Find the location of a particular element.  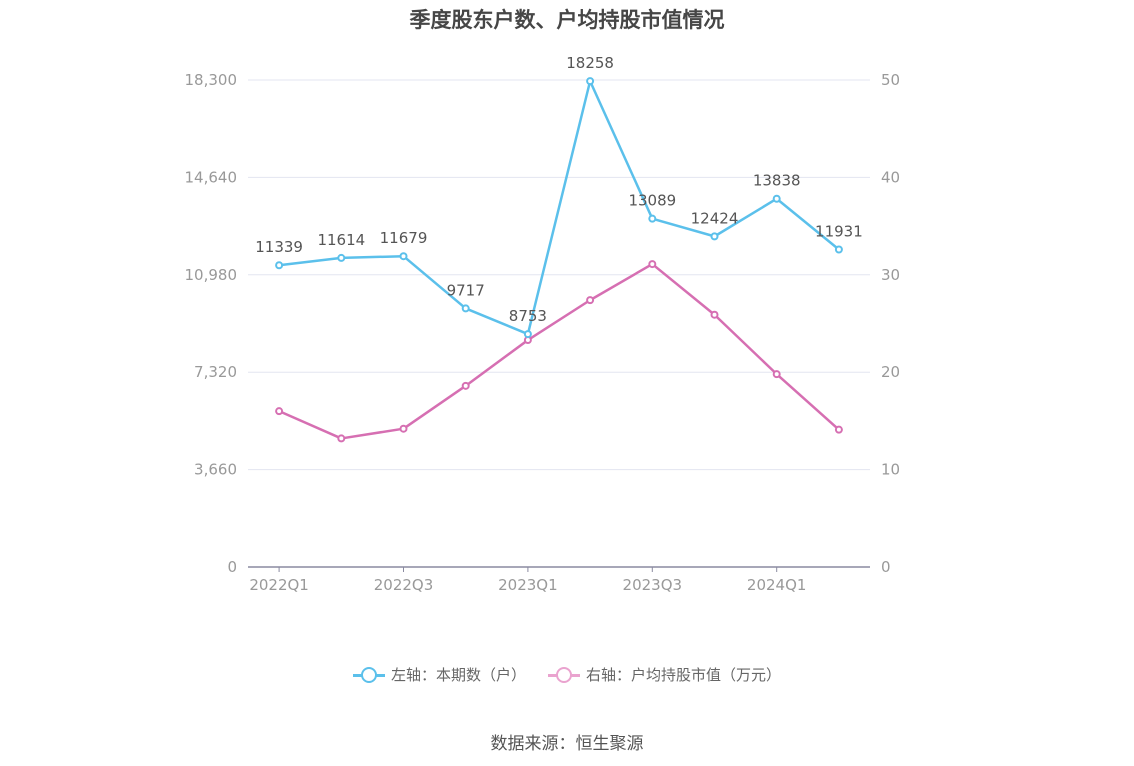

data-label: 13089 is located at coordinates (652, 201).